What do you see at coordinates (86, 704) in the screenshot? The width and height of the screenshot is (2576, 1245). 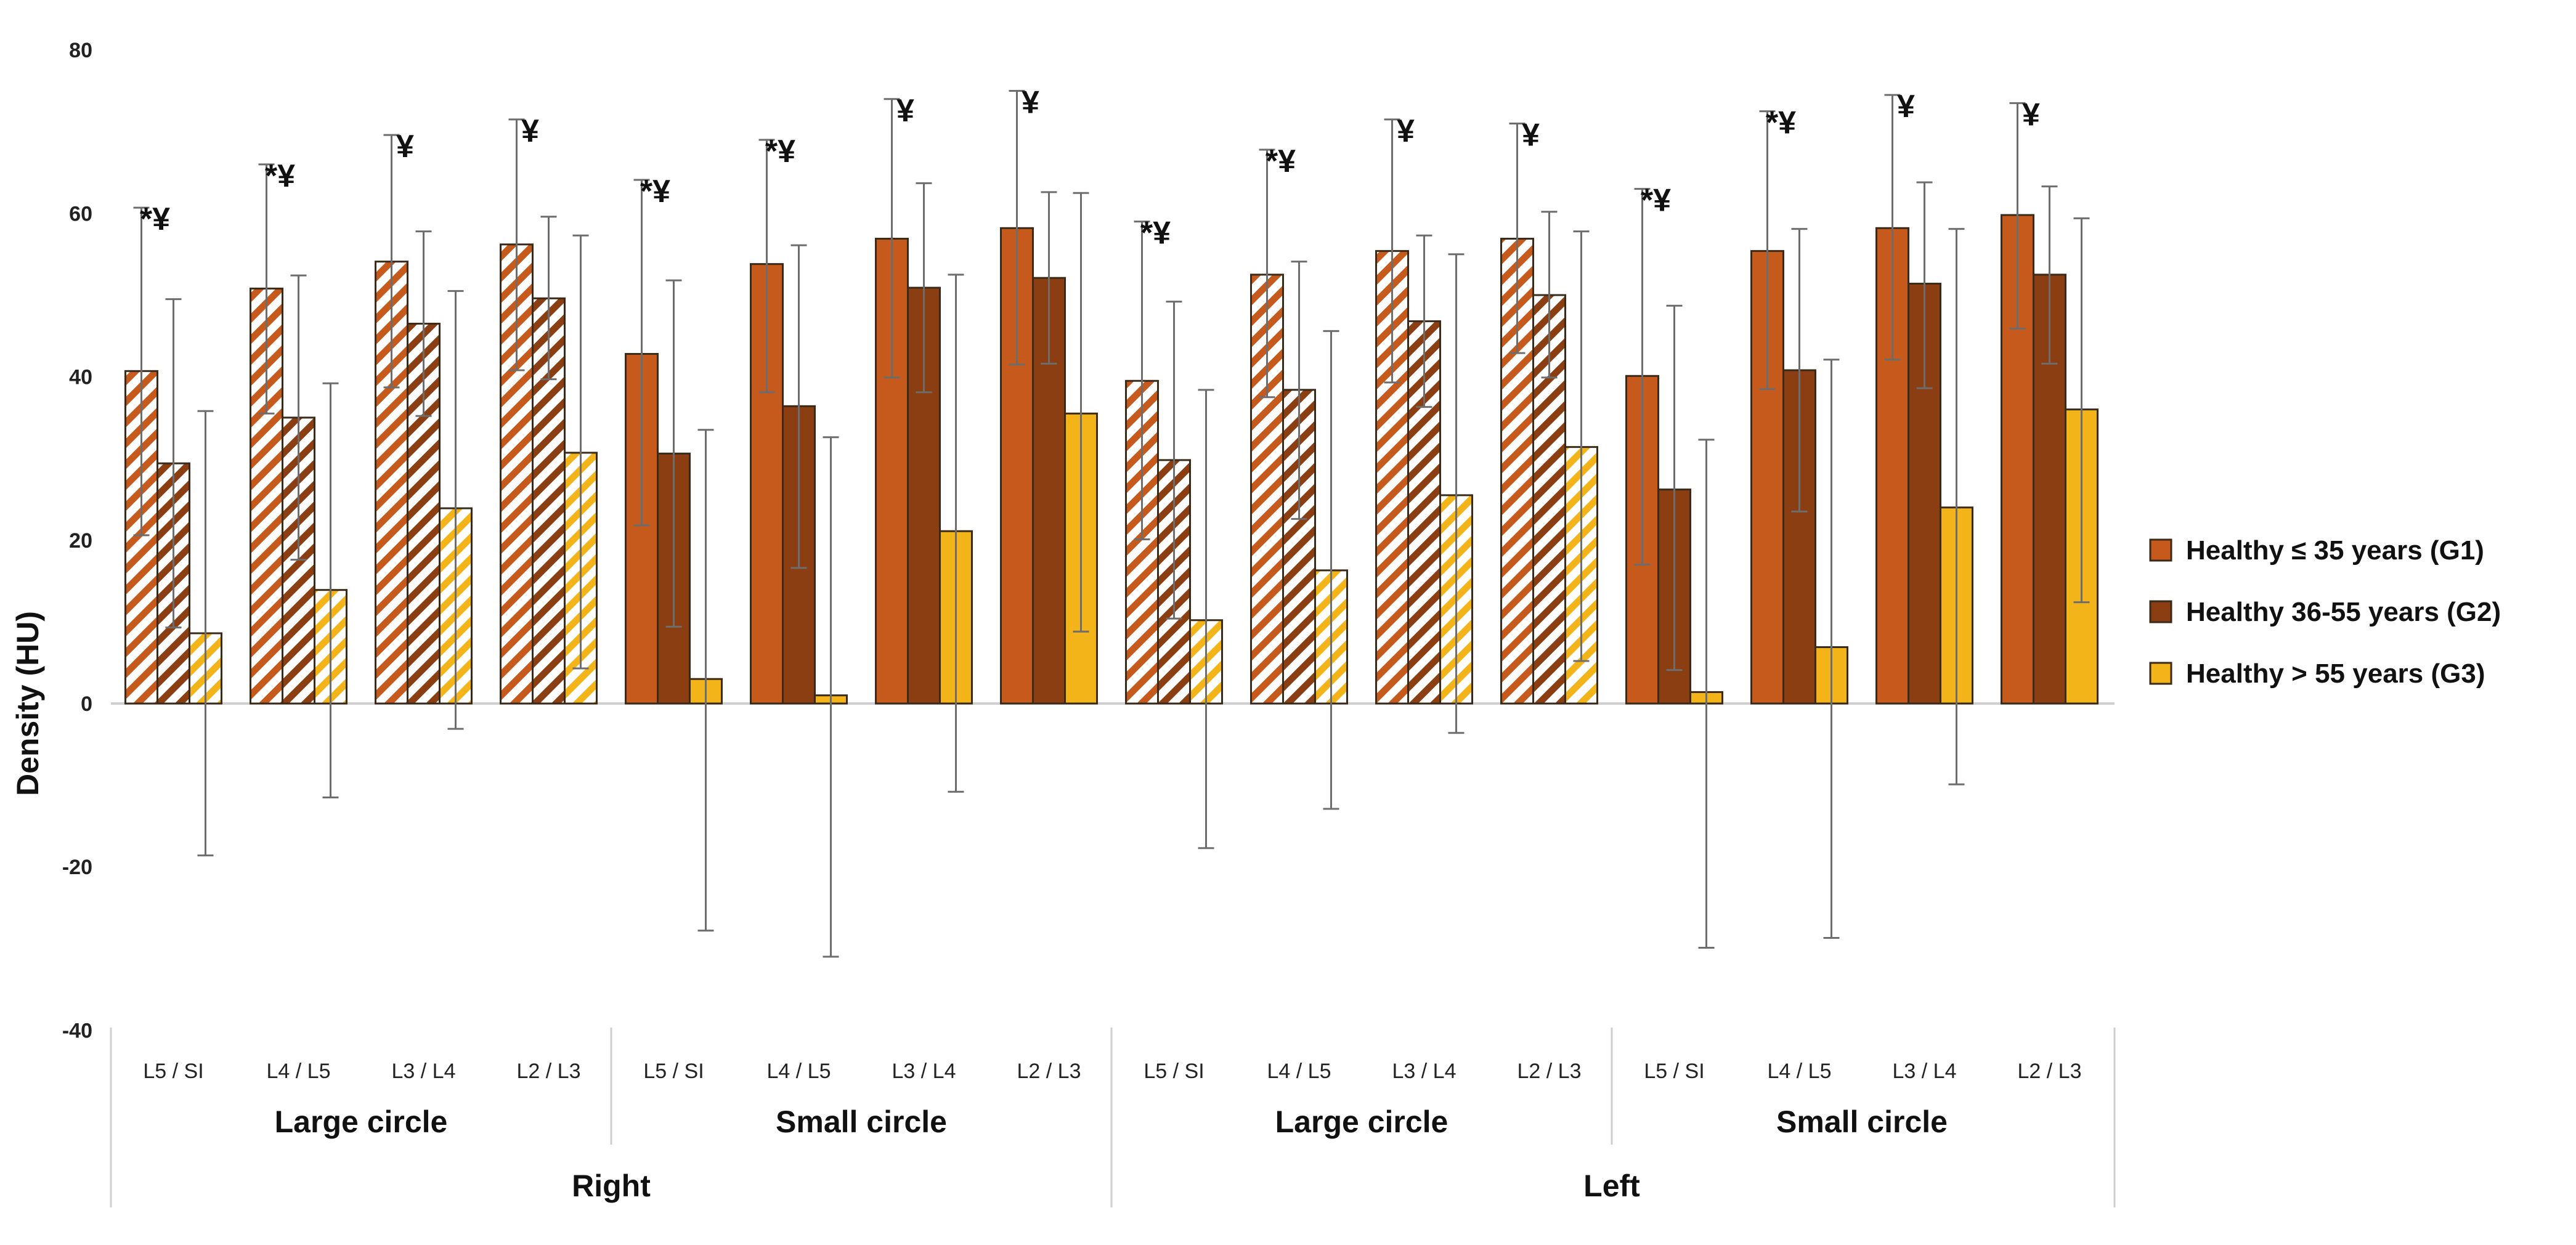 I see `y-tick-label: 0` at bounding box center [86, 704].